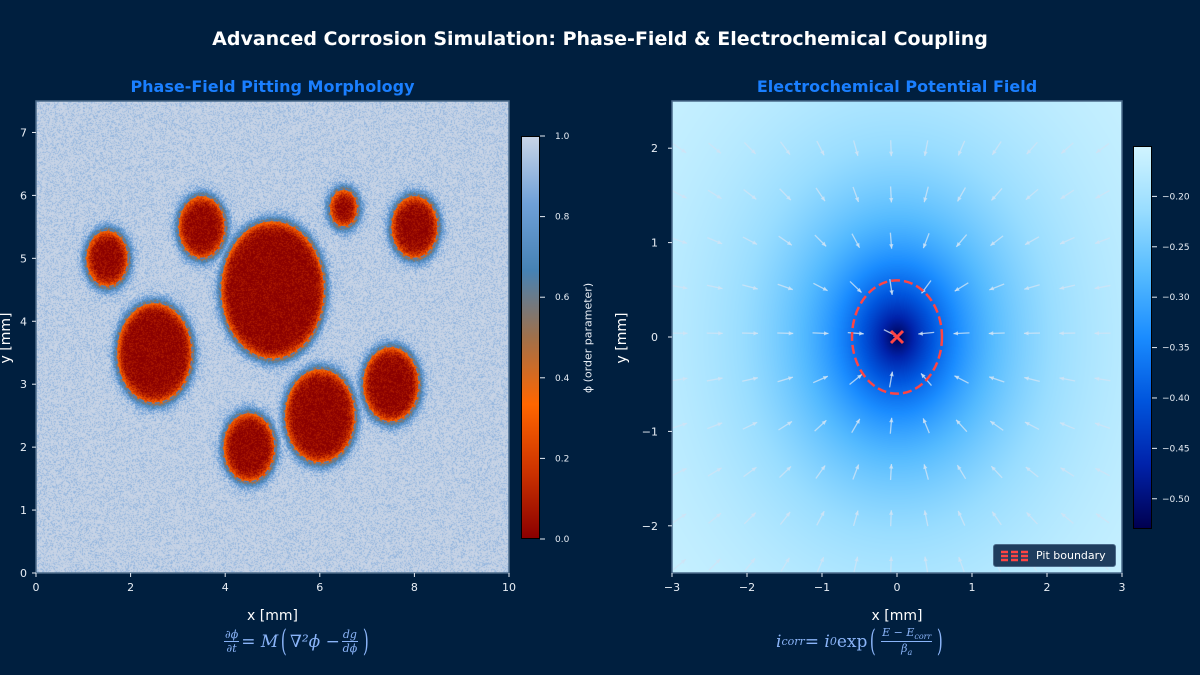  Describe the element at coordinates (7, 338) in the screenshot. I see `left-y-axis-label: y [mm]` at that location.